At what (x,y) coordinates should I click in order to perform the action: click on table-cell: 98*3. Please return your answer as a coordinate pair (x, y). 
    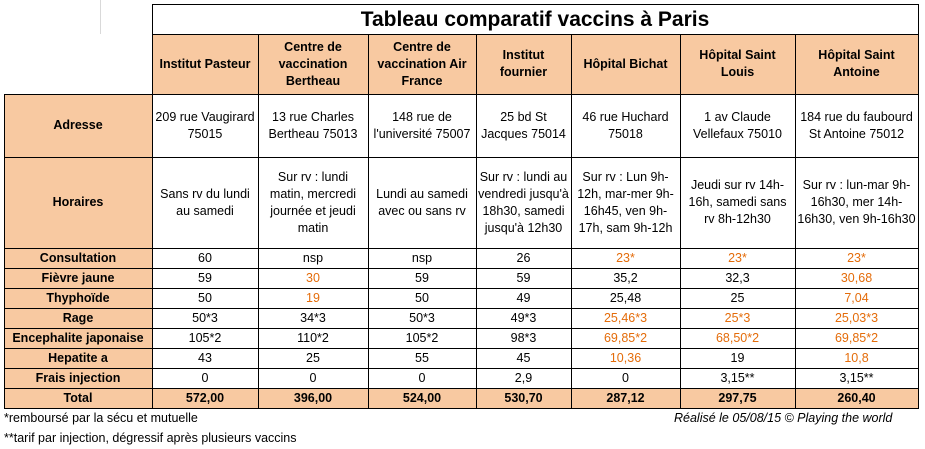
    Looking at the image, I should click on (523, 337).